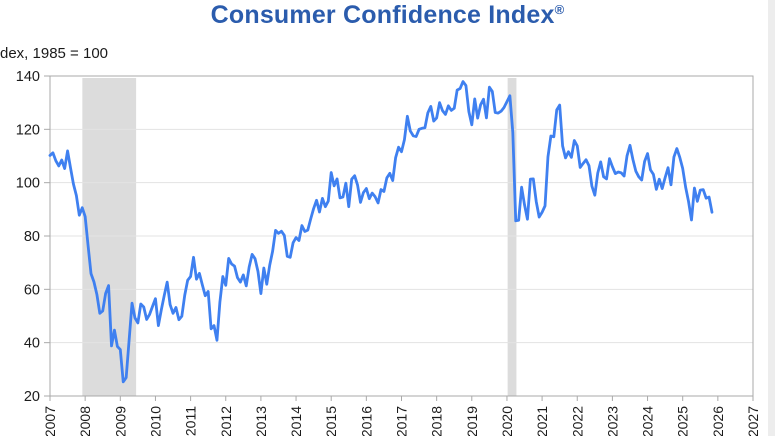 The image size is (775, 441). Describe the element at coordinates (261, 421) in the screenshot. I see `x-tick-label: 2013` at that location.